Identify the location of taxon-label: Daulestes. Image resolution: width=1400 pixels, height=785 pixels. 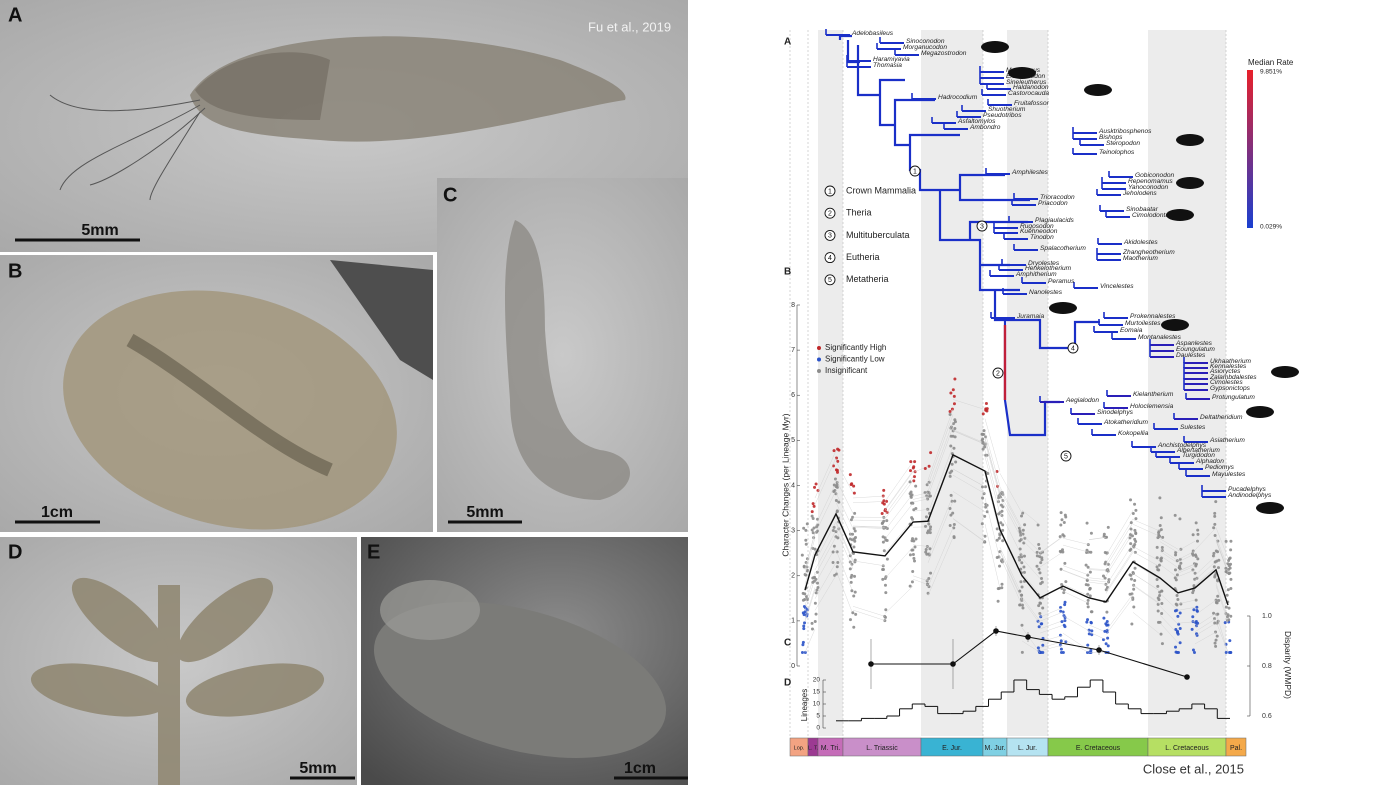
(1191, 355).